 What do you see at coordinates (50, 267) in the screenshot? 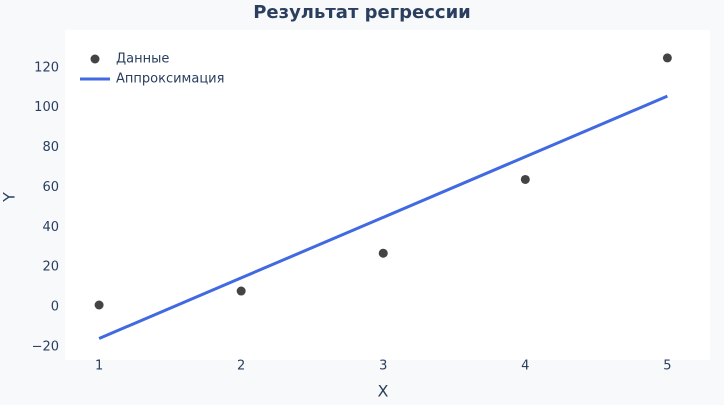
I see `y-tick-label: 20` at bounding box center [50, 267].